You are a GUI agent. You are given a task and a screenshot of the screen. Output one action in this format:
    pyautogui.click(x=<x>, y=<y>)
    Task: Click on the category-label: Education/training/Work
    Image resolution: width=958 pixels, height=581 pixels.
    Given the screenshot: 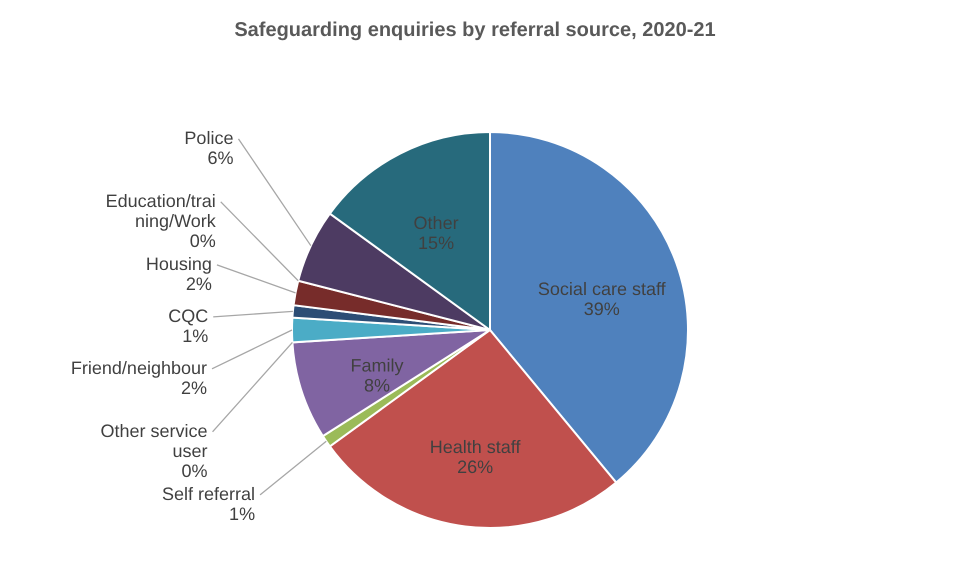 What is the action you would take?
    pyautogui.click(x=161, y=210)
    